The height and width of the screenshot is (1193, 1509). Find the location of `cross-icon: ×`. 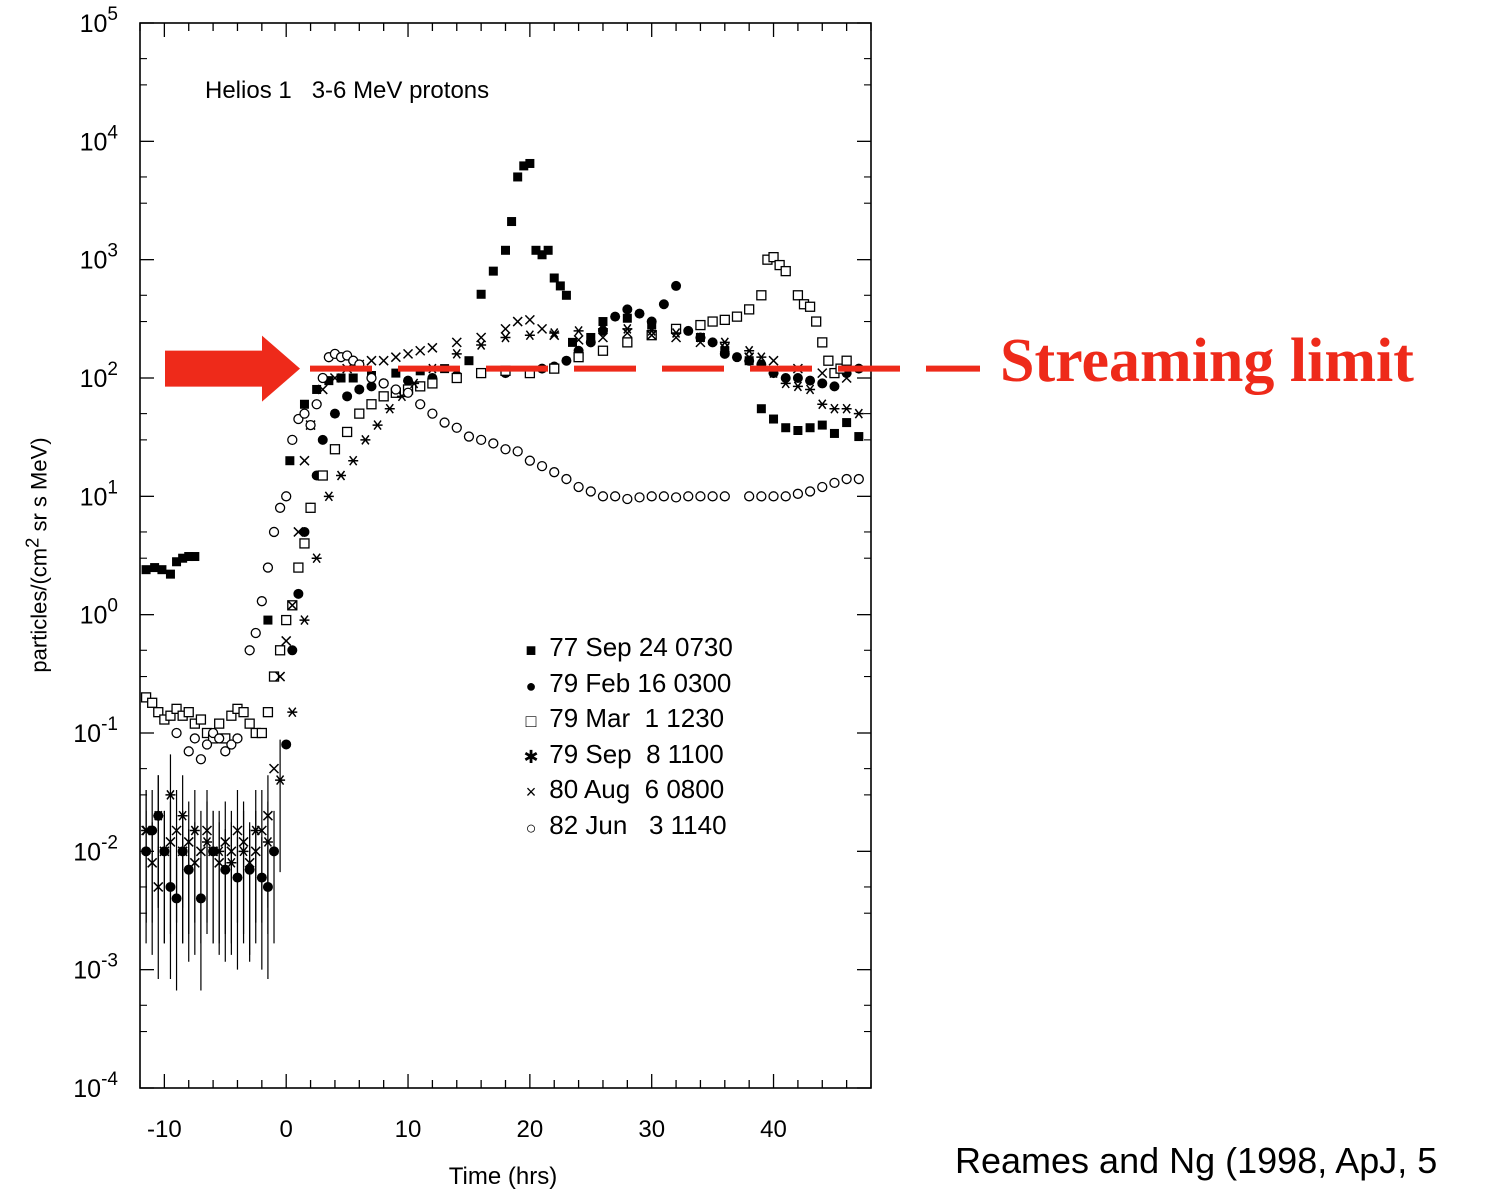

cross-icon: × is located at coordinates (531, 792).